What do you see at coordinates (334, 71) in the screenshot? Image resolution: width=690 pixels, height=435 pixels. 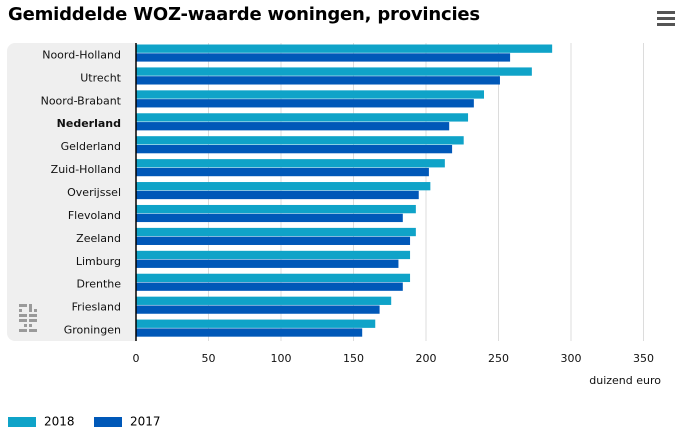 I see `bar-2018-utrecht` at bounding box center [334, 71].